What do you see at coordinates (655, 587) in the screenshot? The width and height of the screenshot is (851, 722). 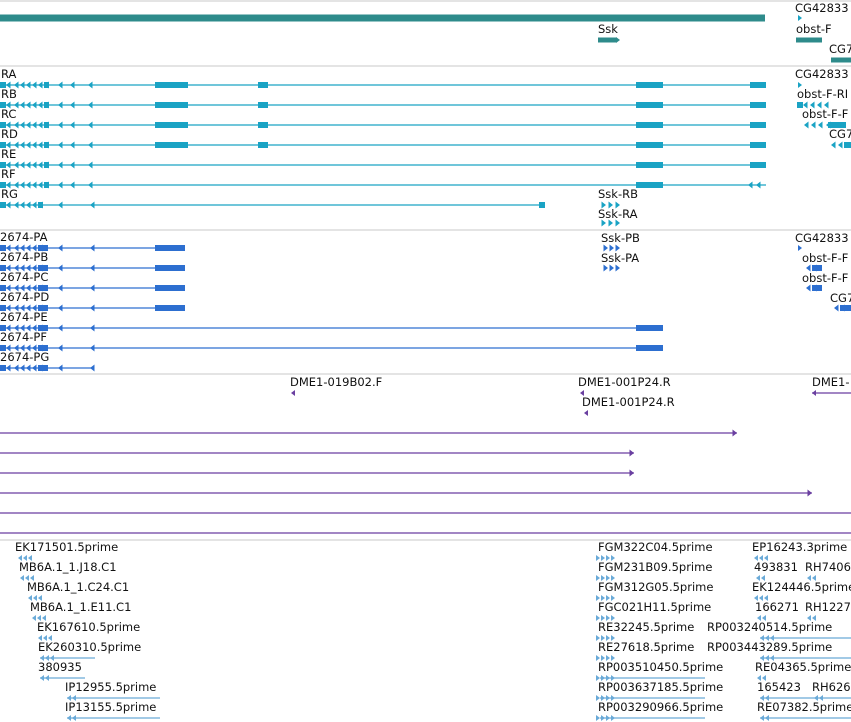 I see `est-label: FGM312G05.5prime` at bounding box center [655, 587].